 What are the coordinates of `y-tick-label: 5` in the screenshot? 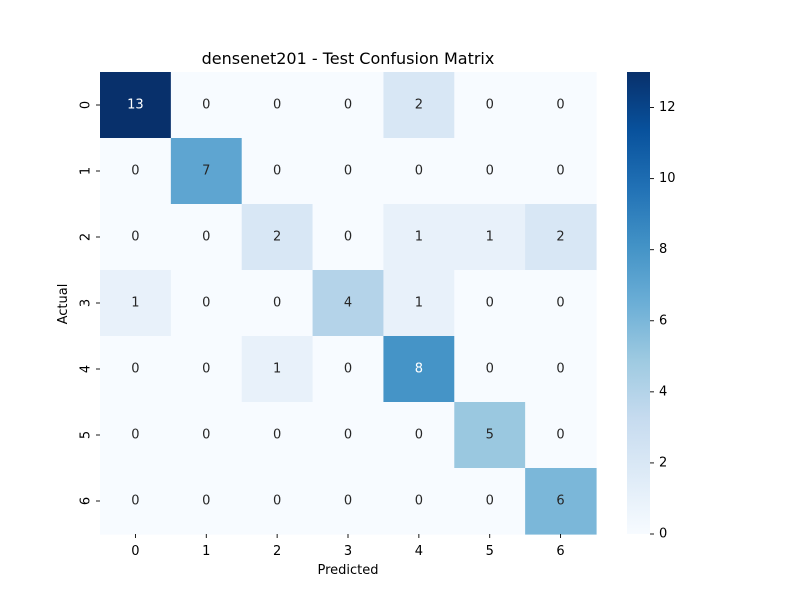 It's located at (86, 435).